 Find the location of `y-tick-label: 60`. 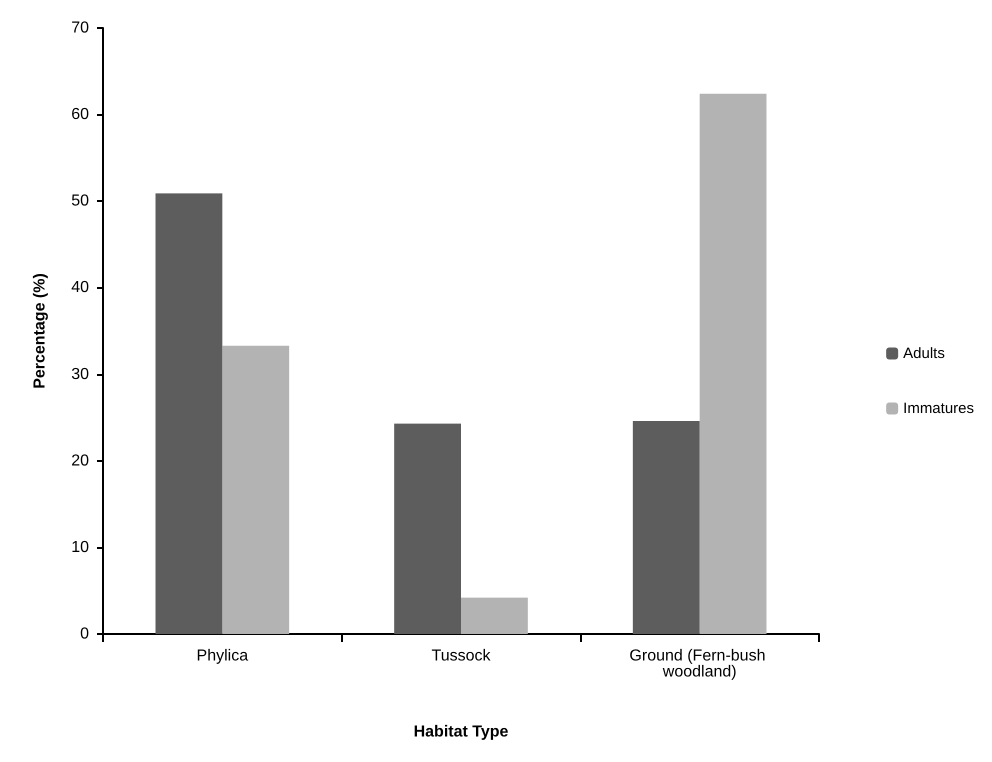

y-tick-label: 60 is located at coordinates (80, 115).